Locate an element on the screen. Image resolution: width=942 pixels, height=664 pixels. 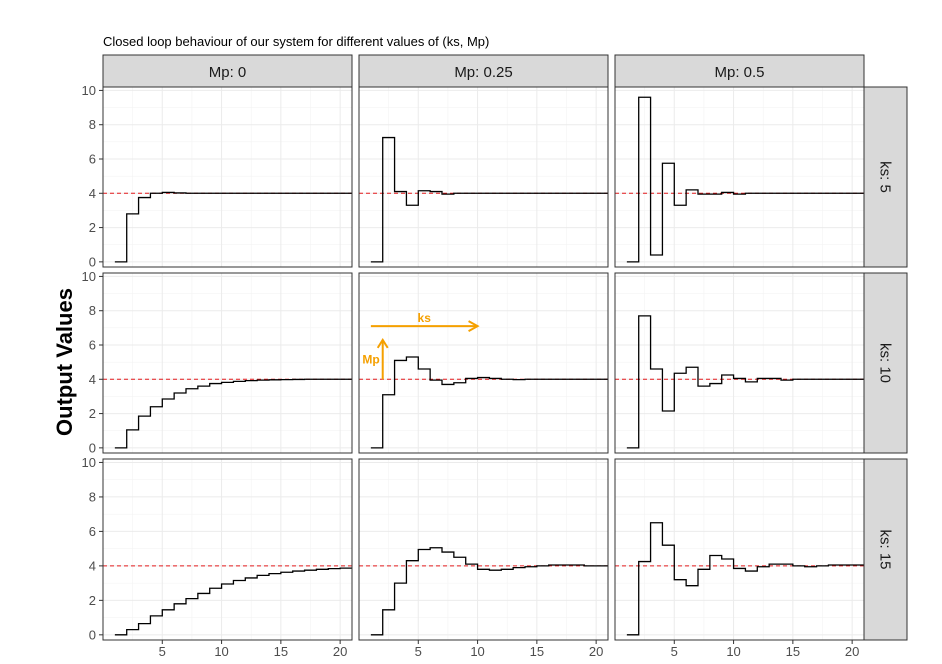
row-strip-label: ks: 15 is located at coordinates (885, 549).